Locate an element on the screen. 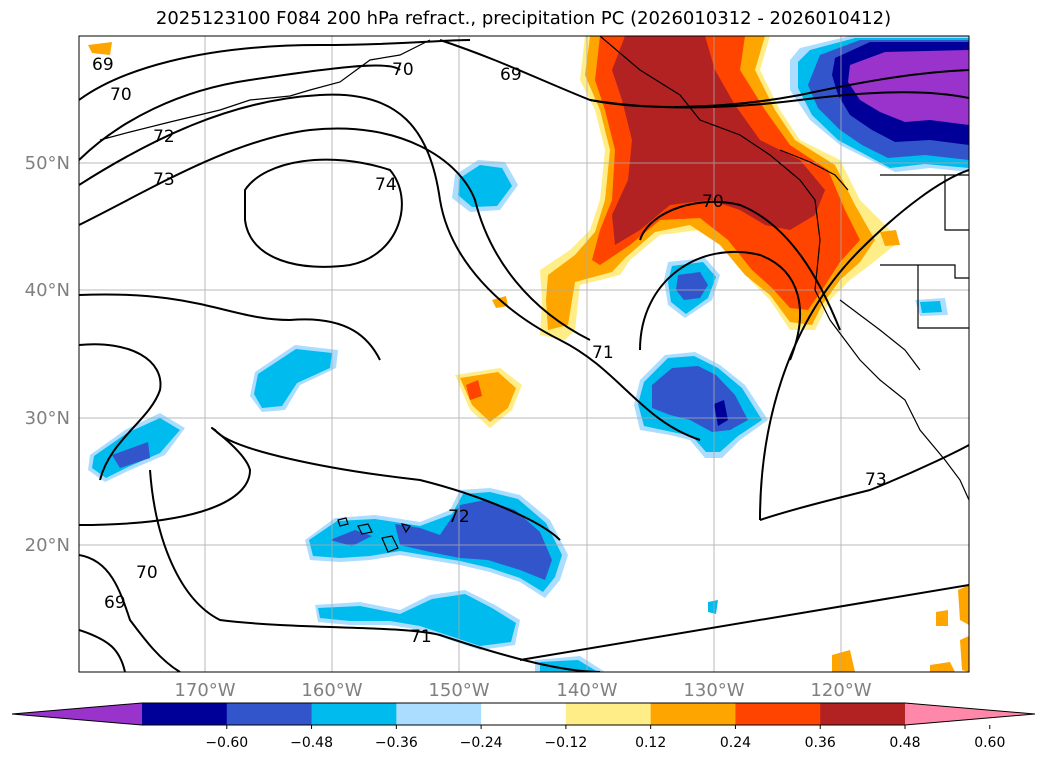 The height and width of the screenshot is (765, 1047). longitude-labels: 170°W 160°W 150°W 140°W 130°W 120°W is located at coordinates (522, 690).